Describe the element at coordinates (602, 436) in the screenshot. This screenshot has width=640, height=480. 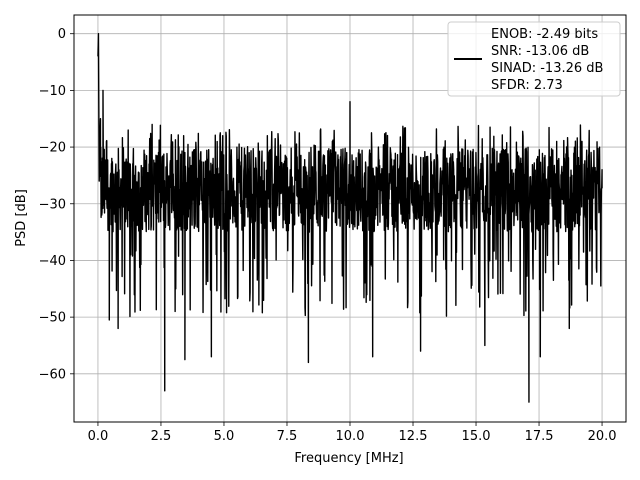
I see `x-tick-label: 20.0` at that location.